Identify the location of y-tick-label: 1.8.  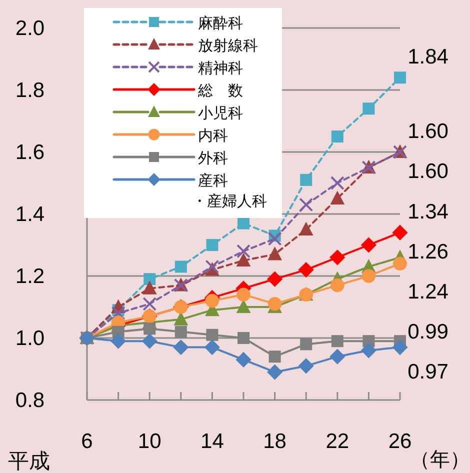
(30, 90).